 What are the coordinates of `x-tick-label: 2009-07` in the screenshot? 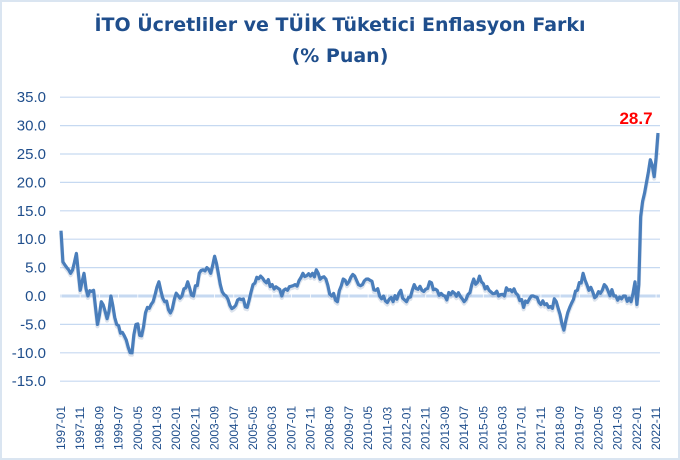 It's located at (349, 428).